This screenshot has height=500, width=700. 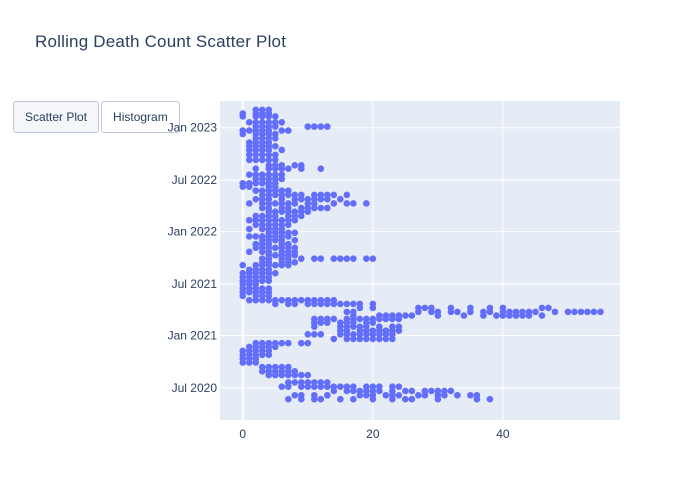 I want to click on histogram-button: Histogram, so click(x=140, y=117).